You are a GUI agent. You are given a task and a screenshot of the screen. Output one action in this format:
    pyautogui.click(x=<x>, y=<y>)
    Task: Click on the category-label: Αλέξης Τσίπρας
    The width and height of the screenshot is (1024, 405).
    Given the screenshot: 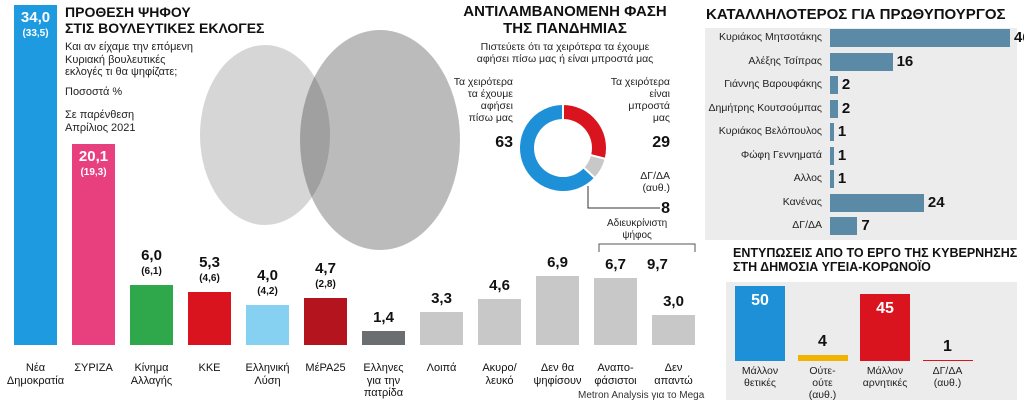 What is the action you would take?
    pyautogui.click(x=785, y=60)
    